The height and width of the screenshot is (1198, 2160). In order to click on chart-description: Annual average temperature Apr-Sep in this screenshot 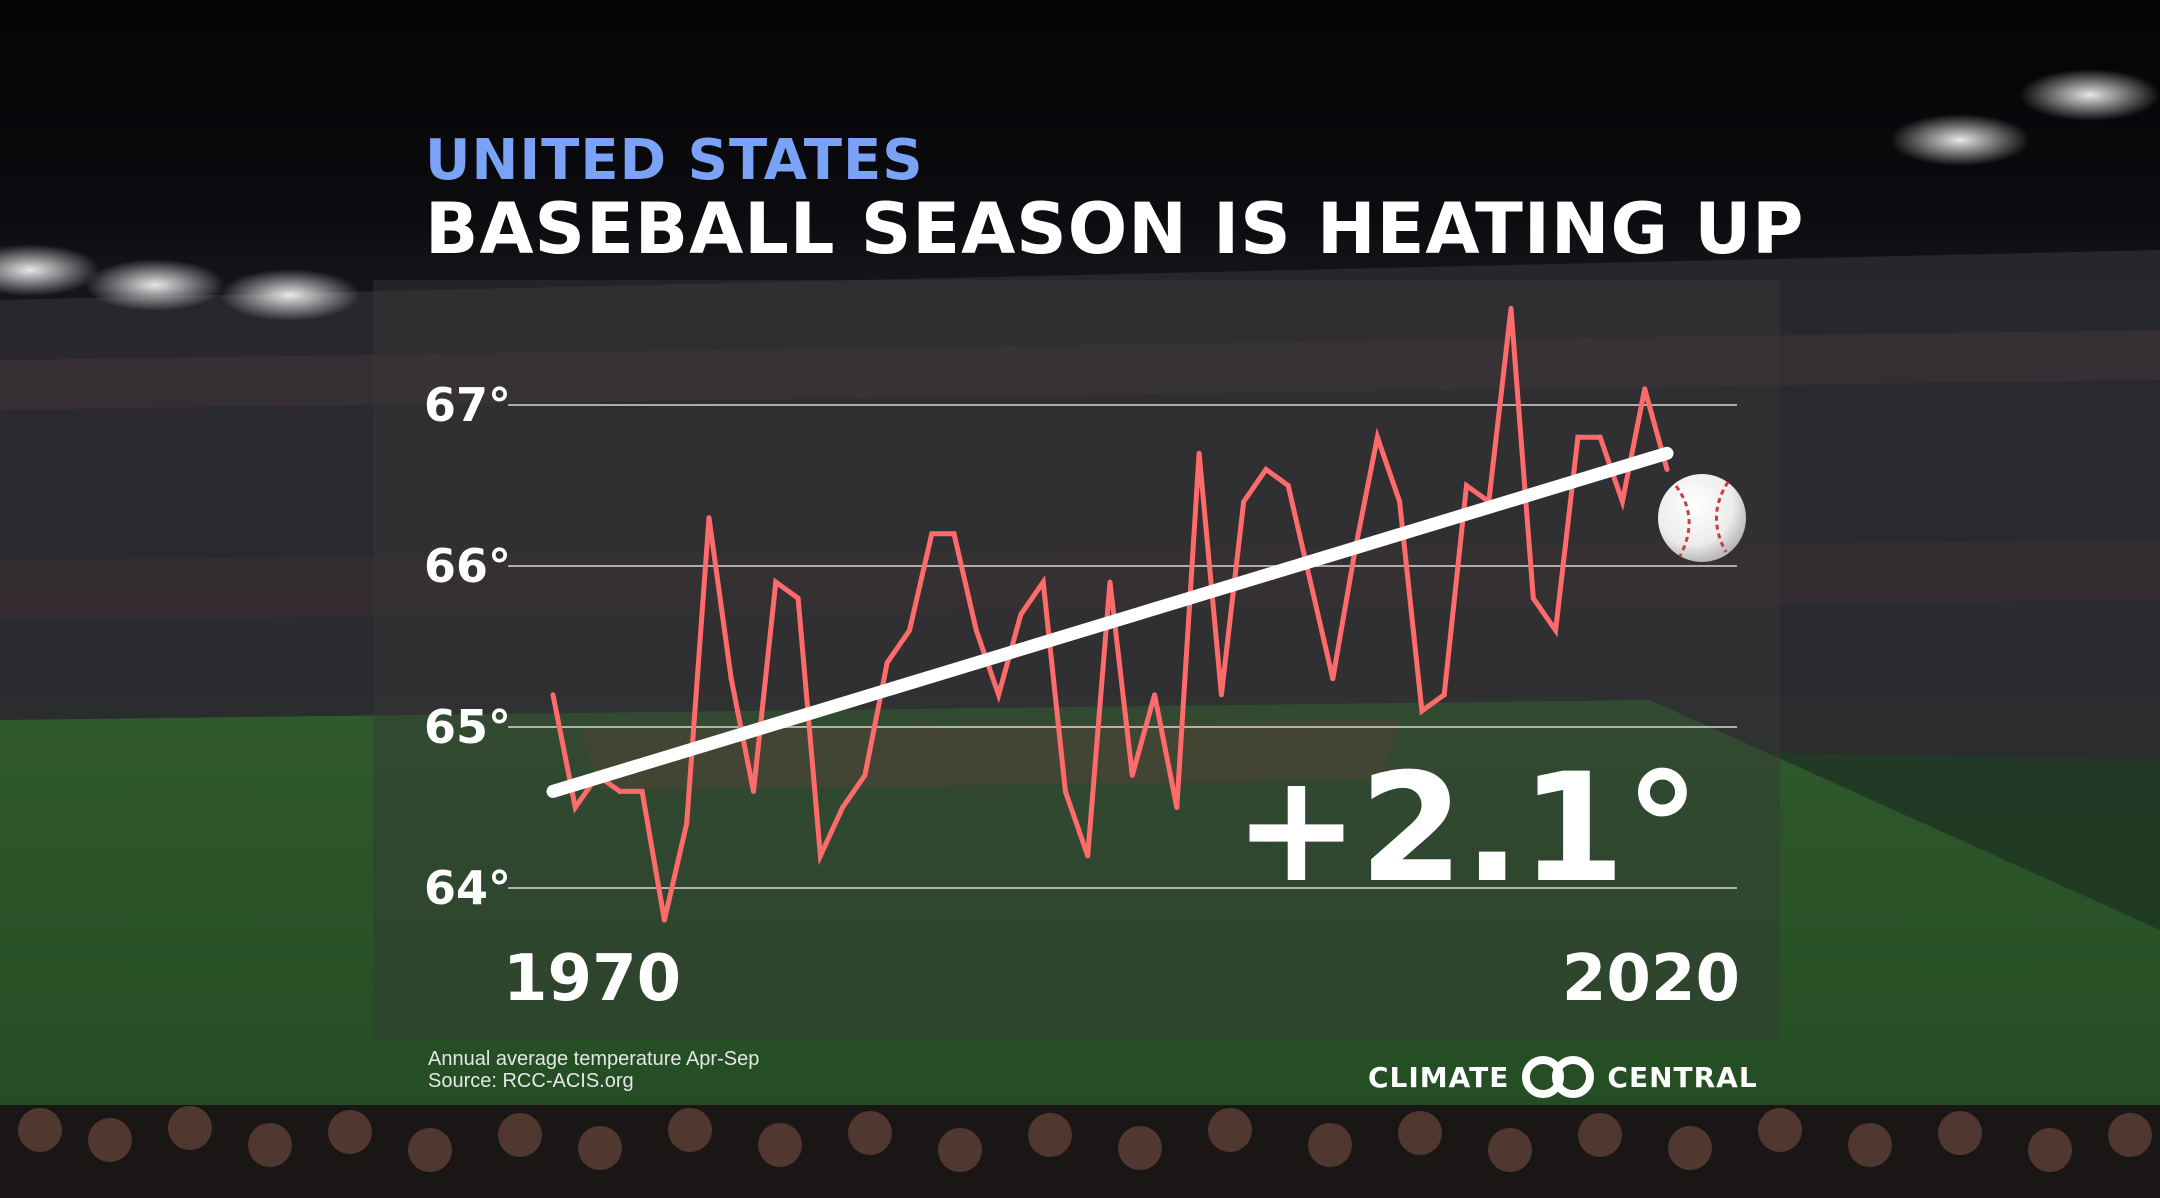, I will do `click(594, 1059)`.